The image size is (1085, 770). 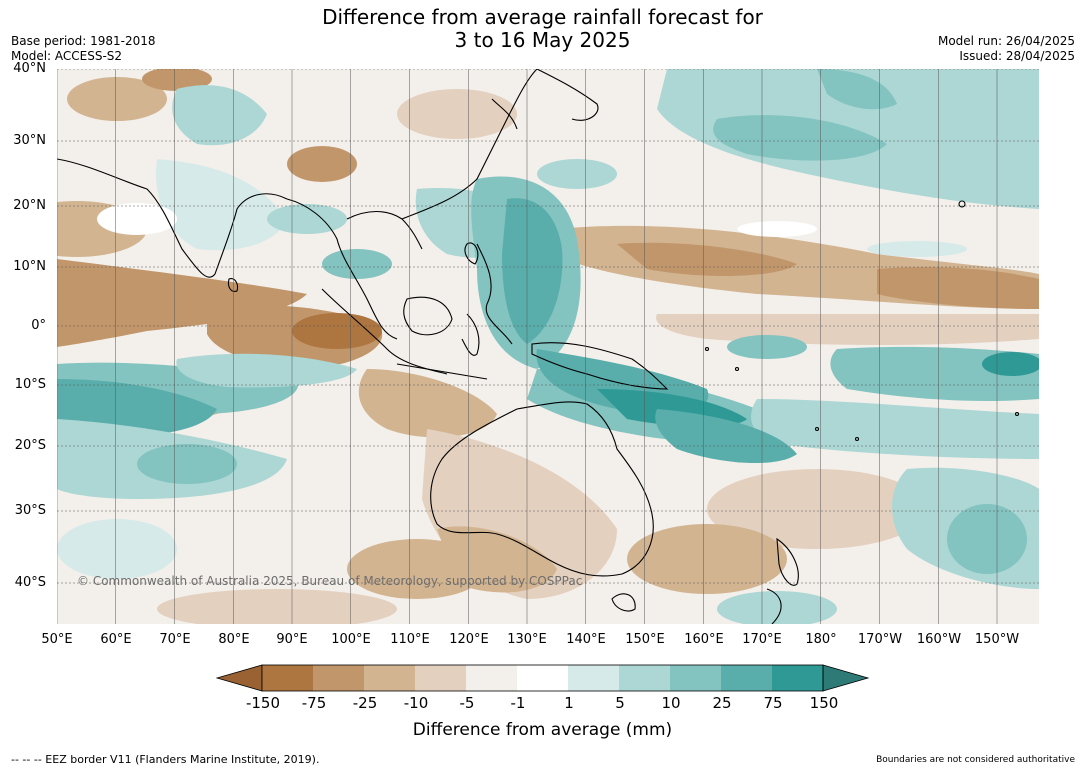 What do you see at coordinates (518, 703) in the screenshot?
I see `colorbar-tick: -1` at bounding box center [518, 703].